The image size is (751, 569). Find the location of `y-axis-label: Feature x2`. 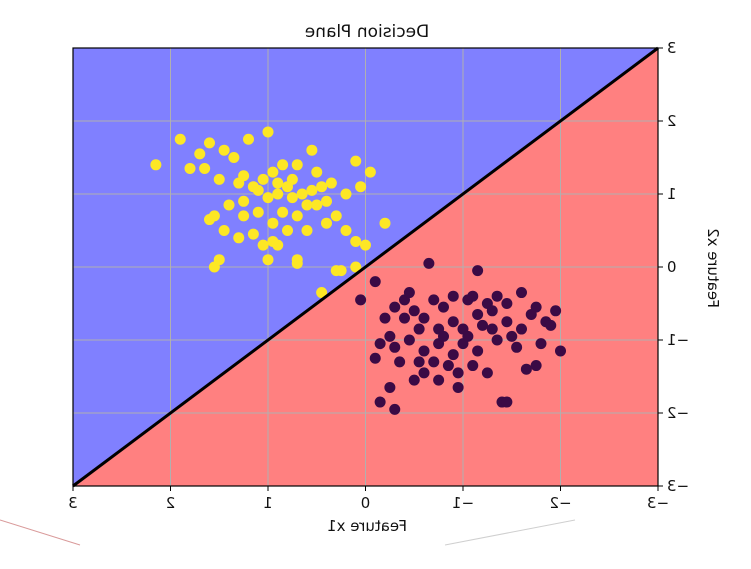

y-axis-label: Feature x2 is located at coordinates (713, 268).